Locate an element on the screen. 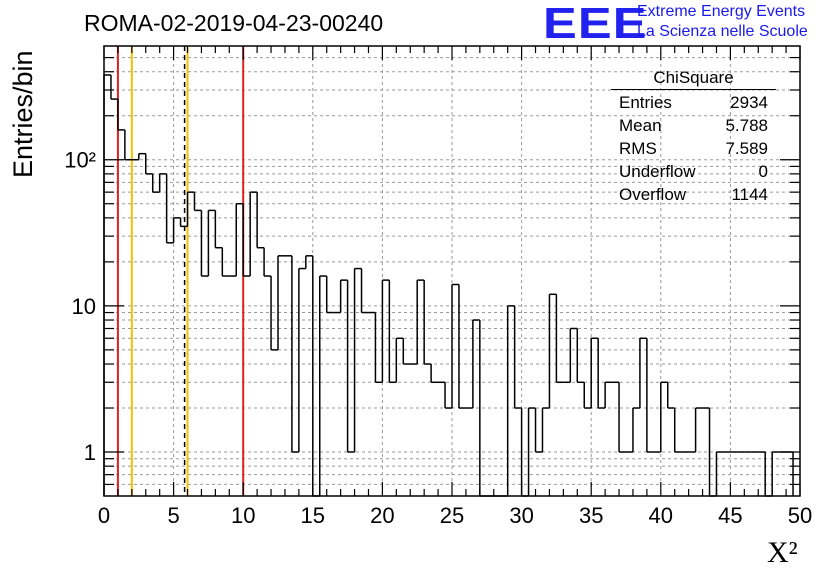  stat-row-rms: RMS 7.589 is located at coordinates (693, 150).